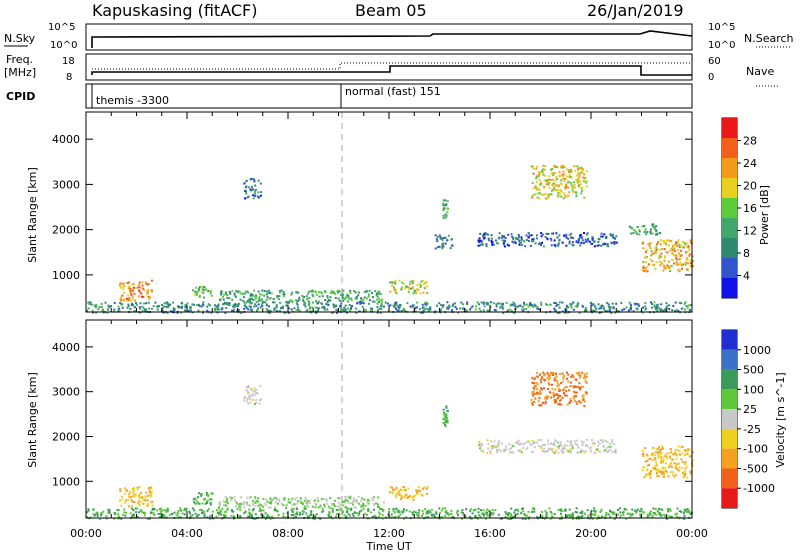 This screenshot has height=558, width=800. Describe the element at coordinates (32, 215) in the screenshot. I see `power-y-title: Slant Range [km]` at that location.